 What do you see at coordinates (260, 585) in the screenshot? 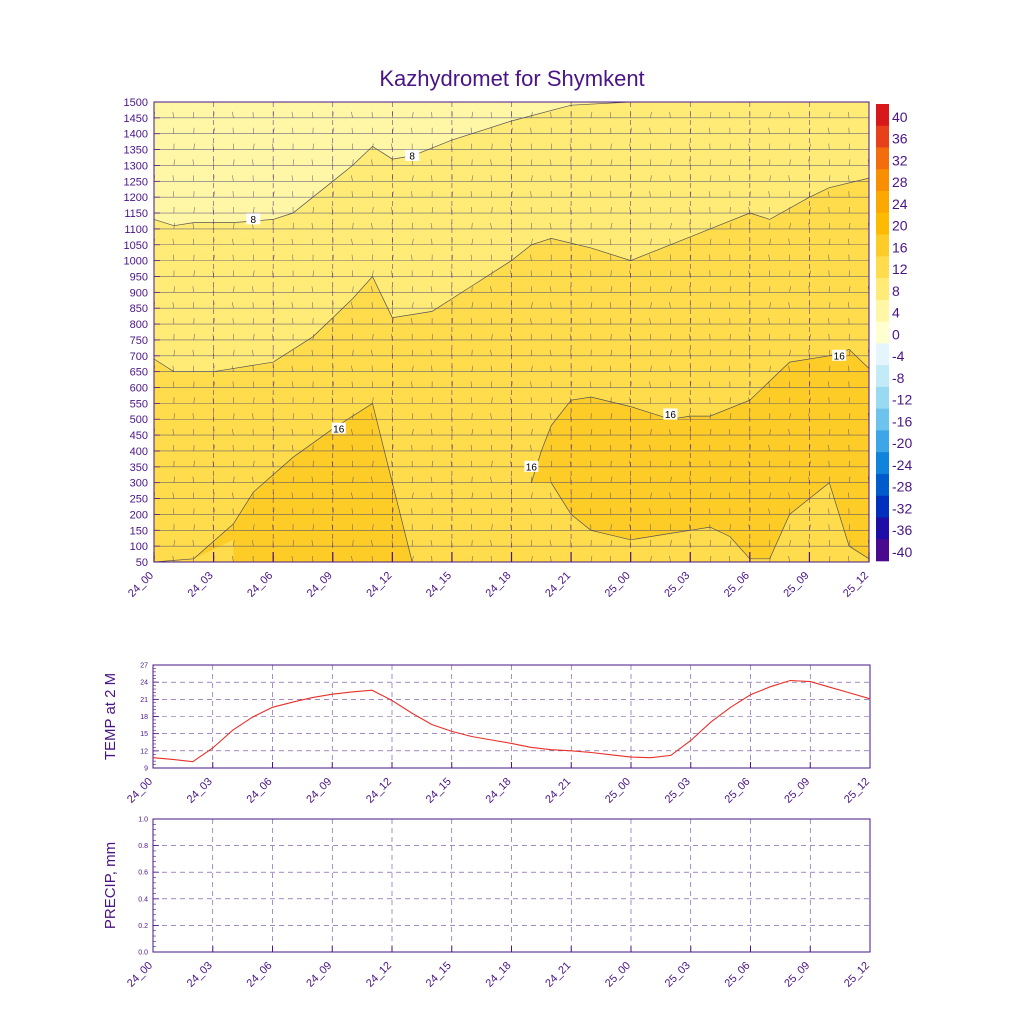
I see `profile-xtick-label: 24_06` at bounding box center [260, 585].